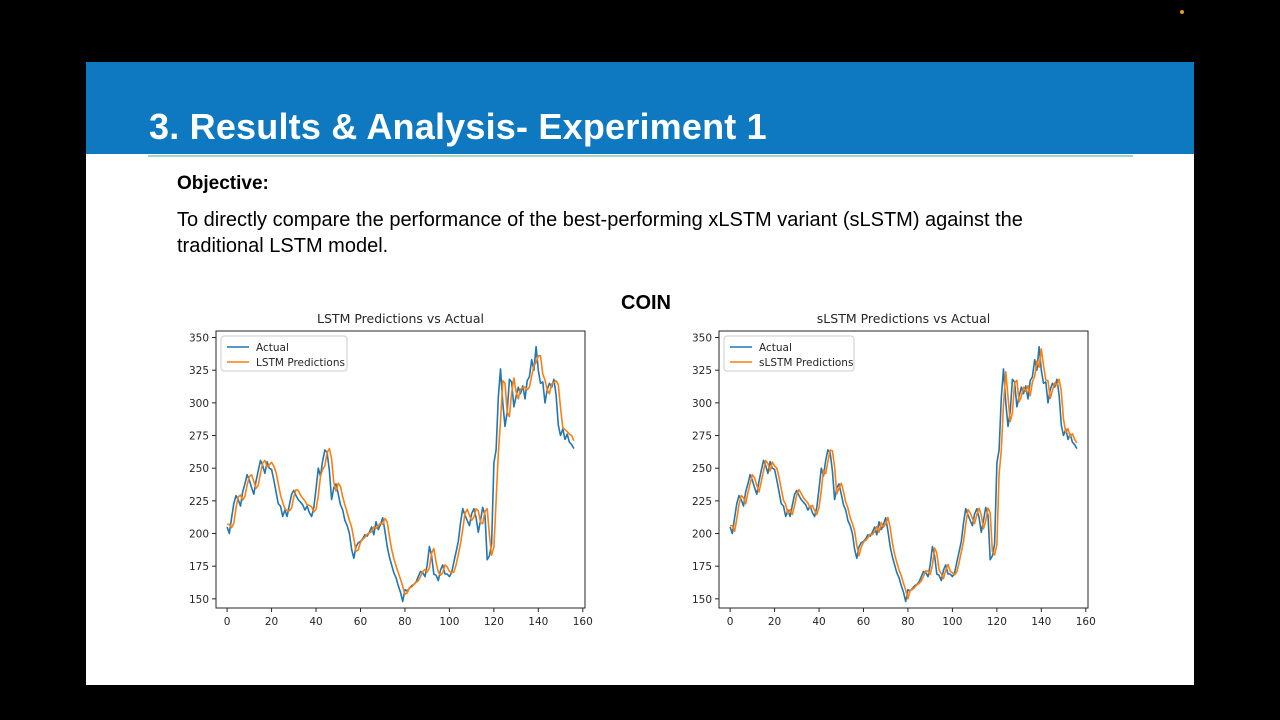 The height and width of the screenshot is (720, 1280). Describe the element at coordinates (903, 318) in the screenshot. I see `chart-title: sLSTM Predictions vs Actual` at that location.